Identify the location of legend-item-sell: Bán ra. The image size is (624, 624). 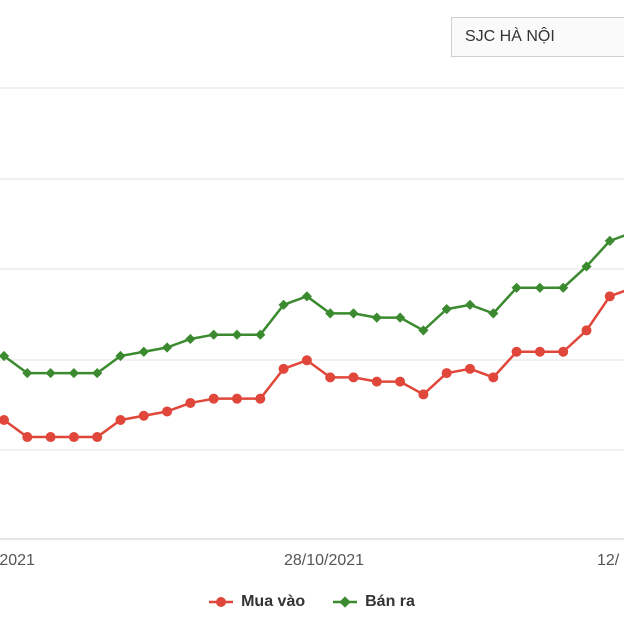
(374, 602).